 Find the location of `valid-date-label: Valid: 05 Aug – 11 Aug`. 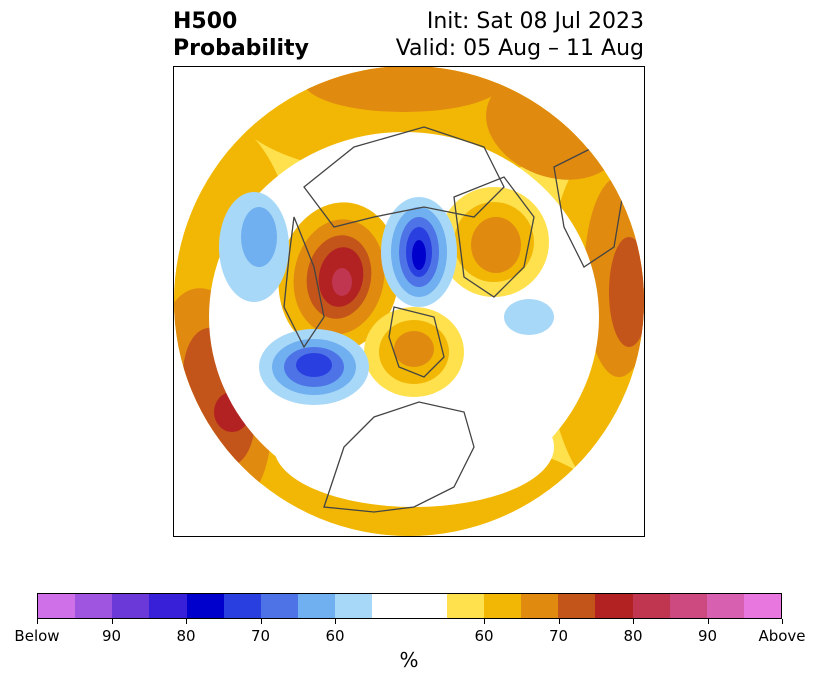

valid-date-label: Valid: 05 Aug – 11 Aug is located at coordinates (519, 48).